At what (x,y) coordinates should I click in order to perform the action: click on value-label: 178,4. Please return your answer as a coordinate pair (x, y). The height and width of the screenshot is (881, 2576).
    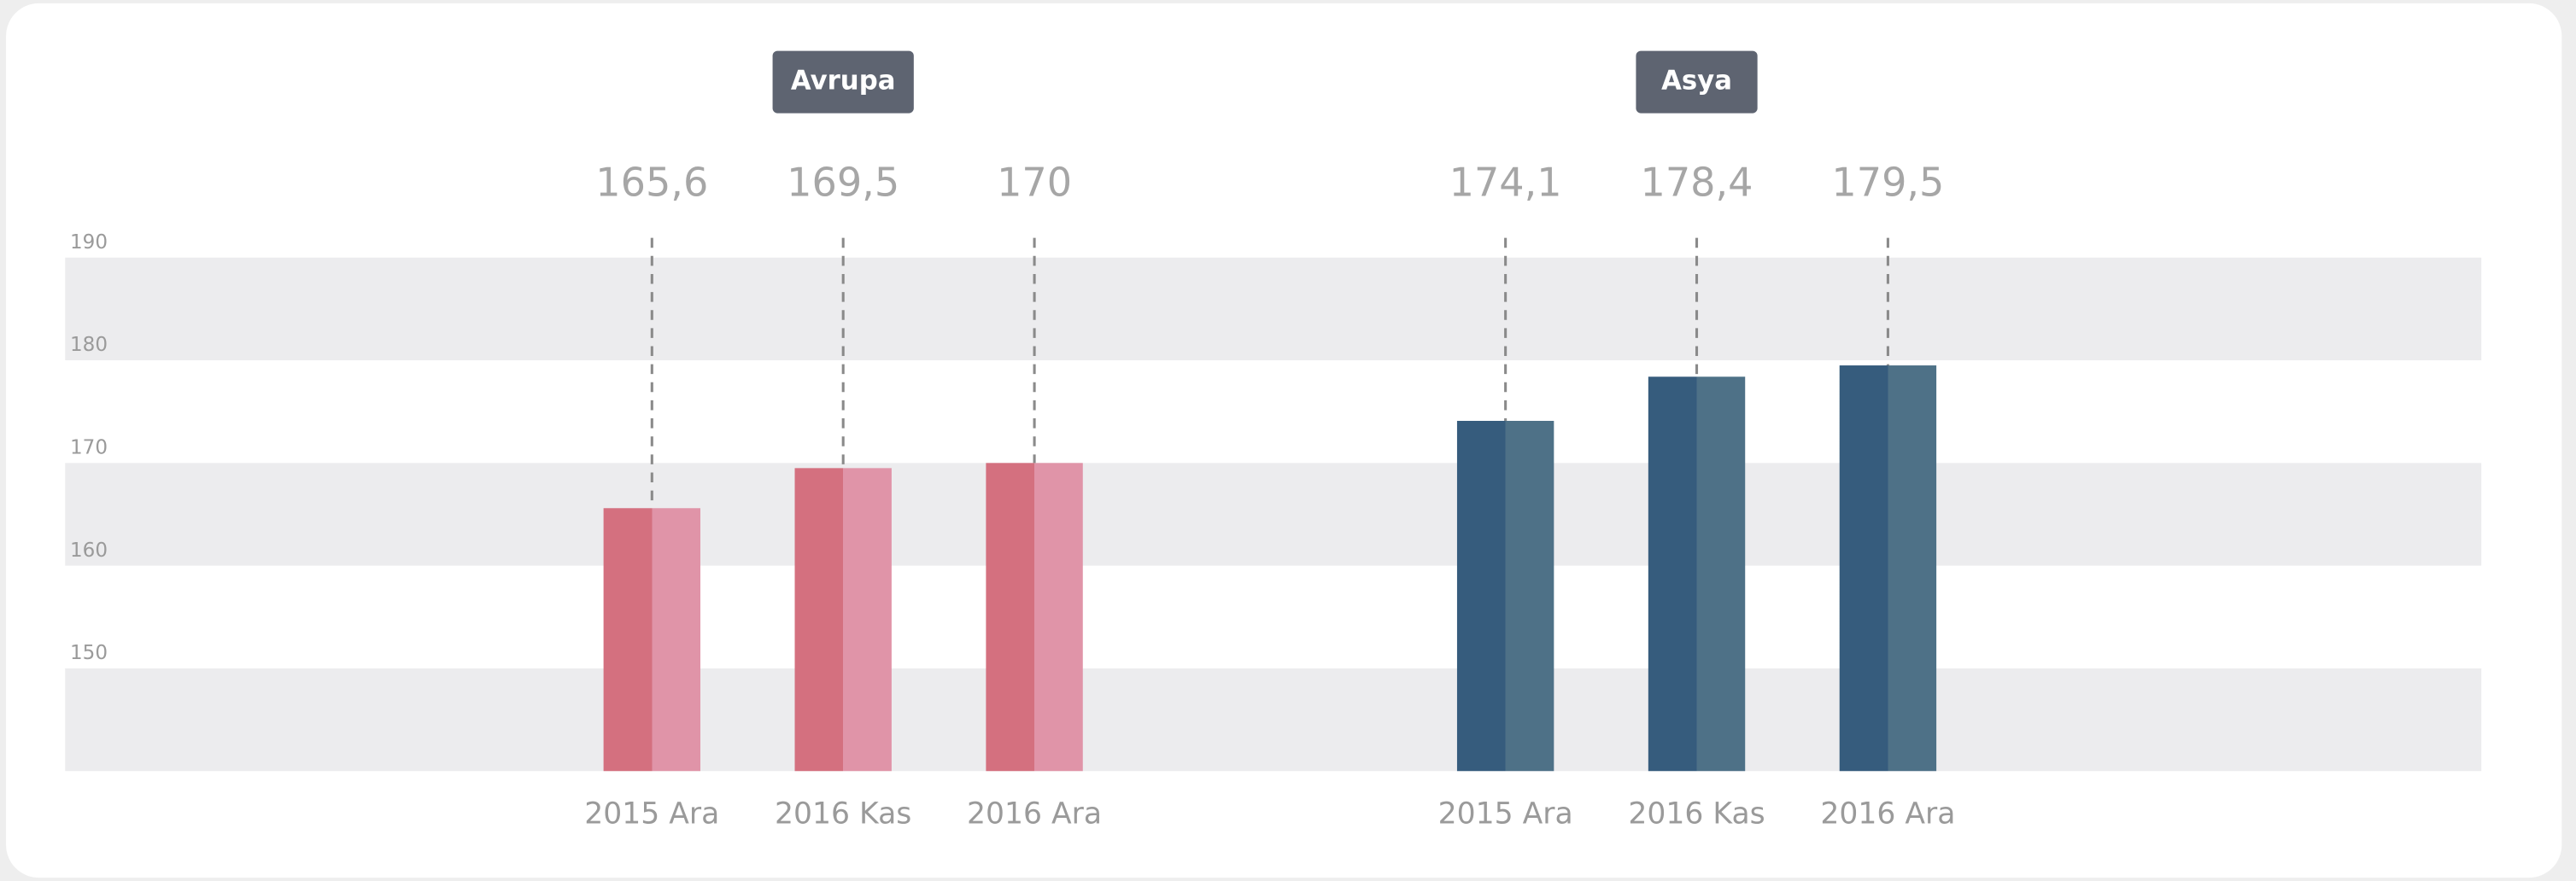
    Looking at the image, I should click on (1697, 183).